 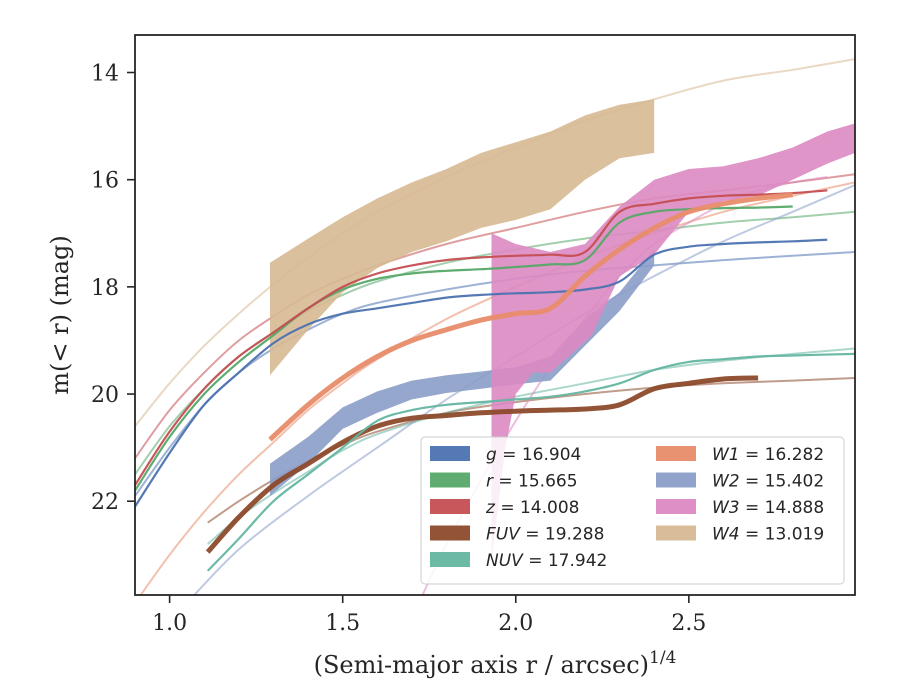 I want to click on y-axis-label: m(< r) (mag), so click(x=60, y=314).